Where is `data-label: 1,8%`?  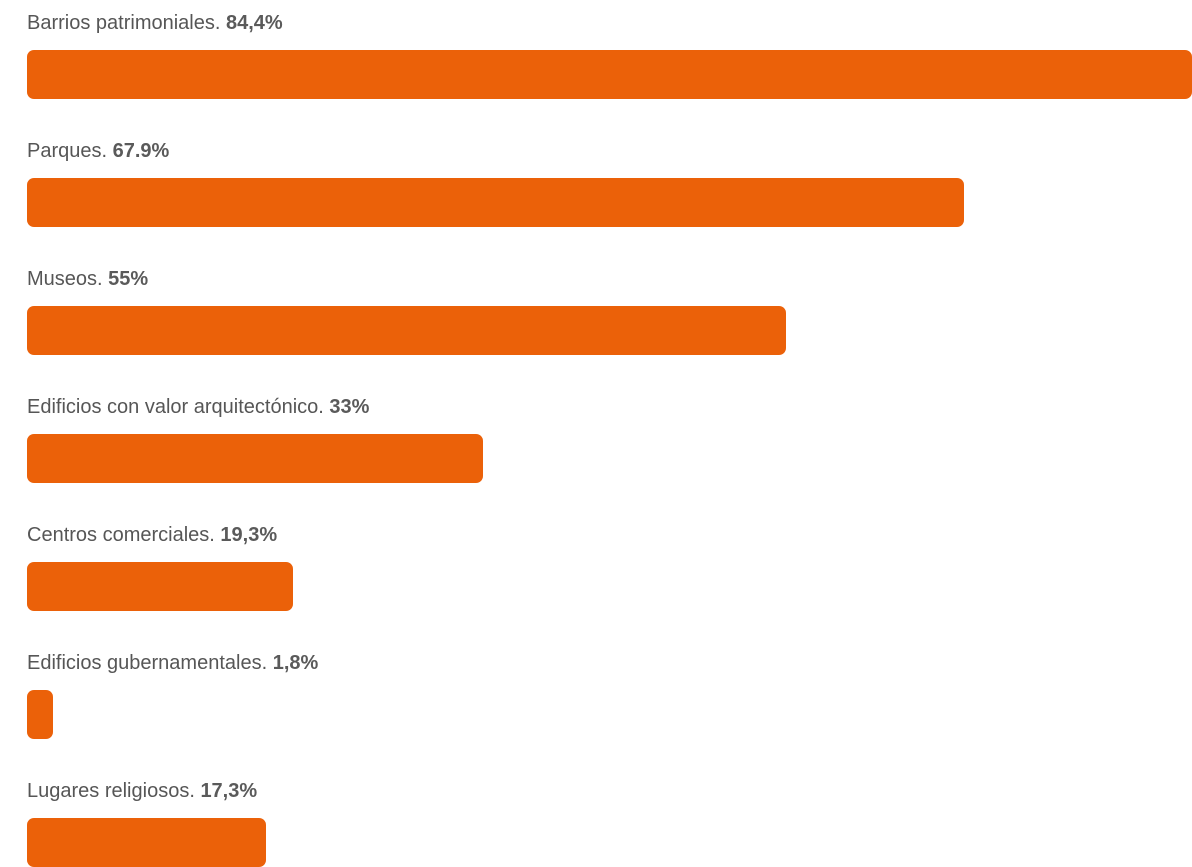 data-label: 1,8% is located at coordinates (295, 663).